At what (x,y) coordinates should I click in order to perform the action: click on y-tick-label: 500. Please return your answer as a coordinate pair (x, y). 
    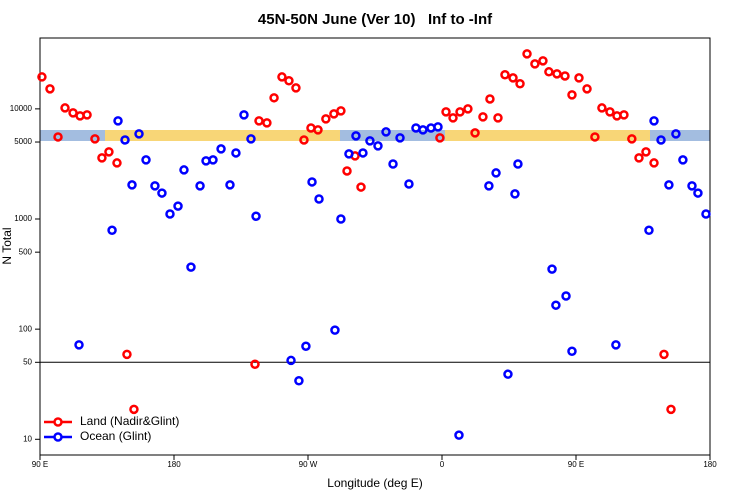
    Looking at the image, I should click on (26, 251).